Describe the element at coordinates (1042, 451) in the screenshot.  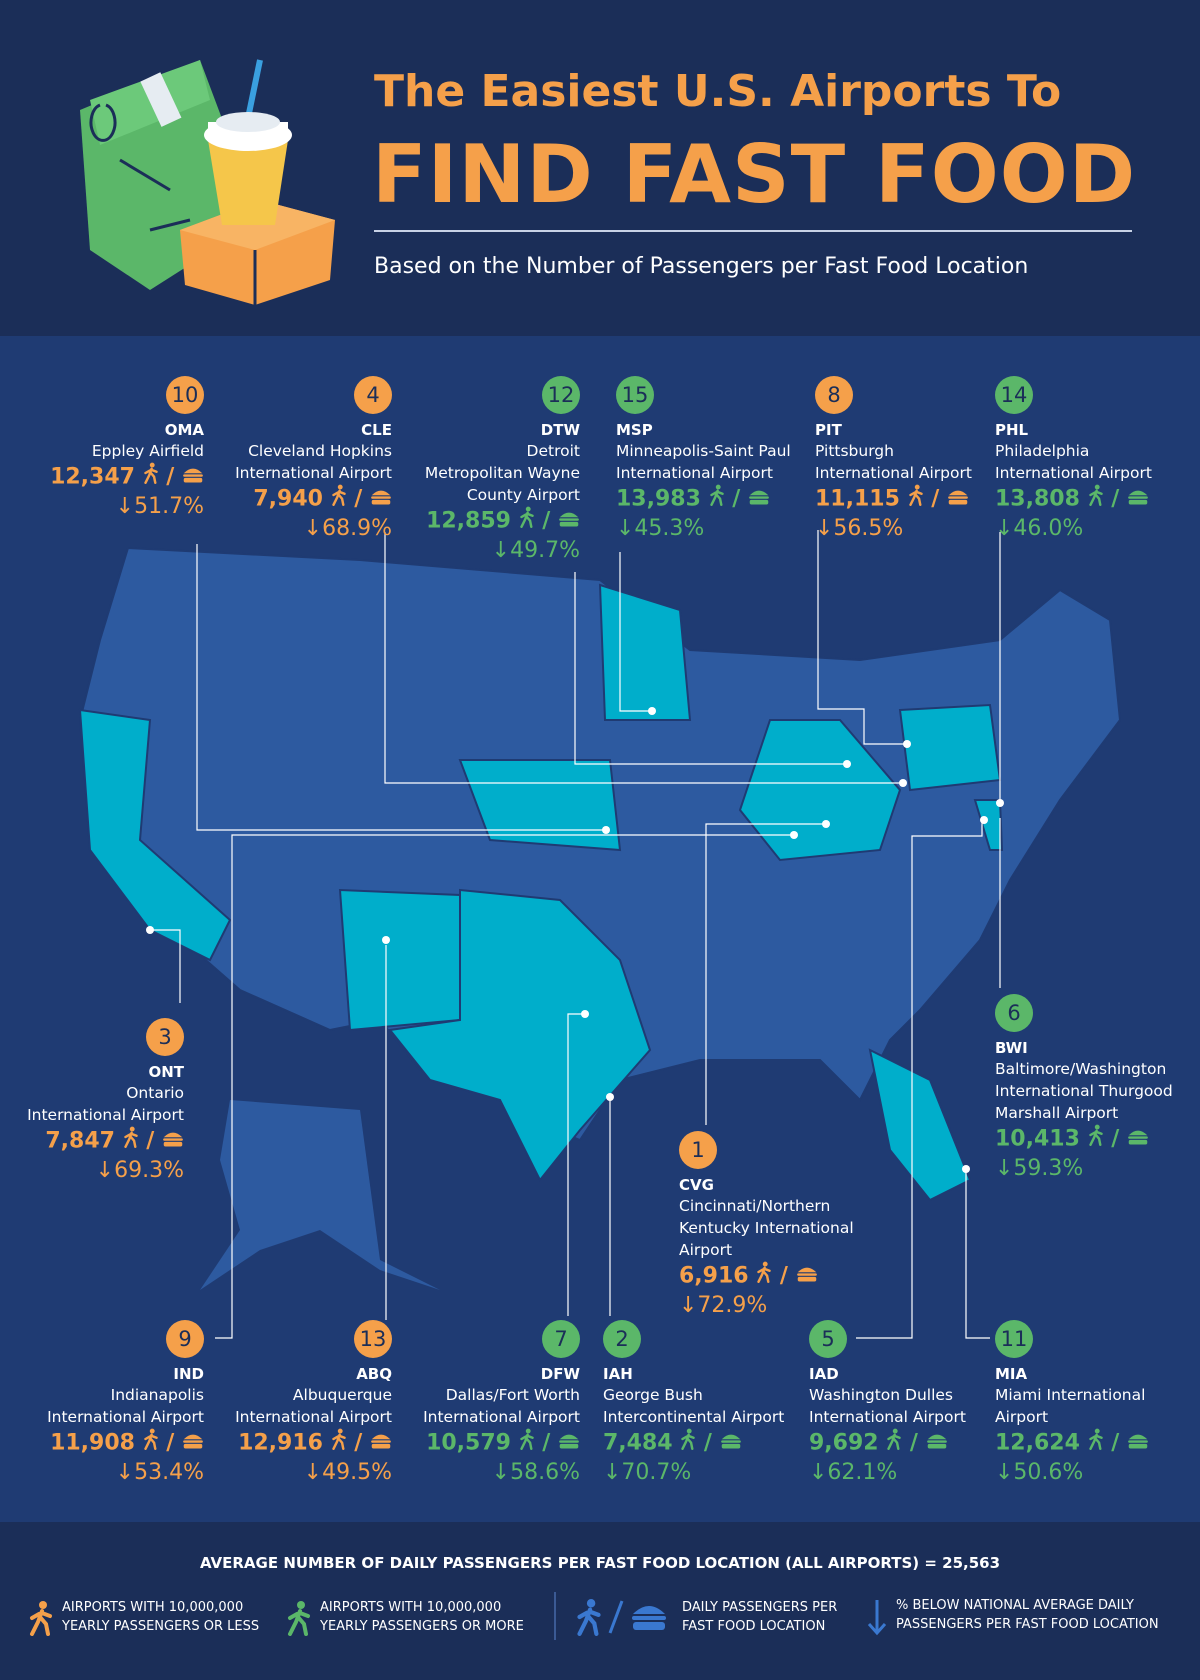
I see `airport-name-line-1: Philadelphia` at that location.